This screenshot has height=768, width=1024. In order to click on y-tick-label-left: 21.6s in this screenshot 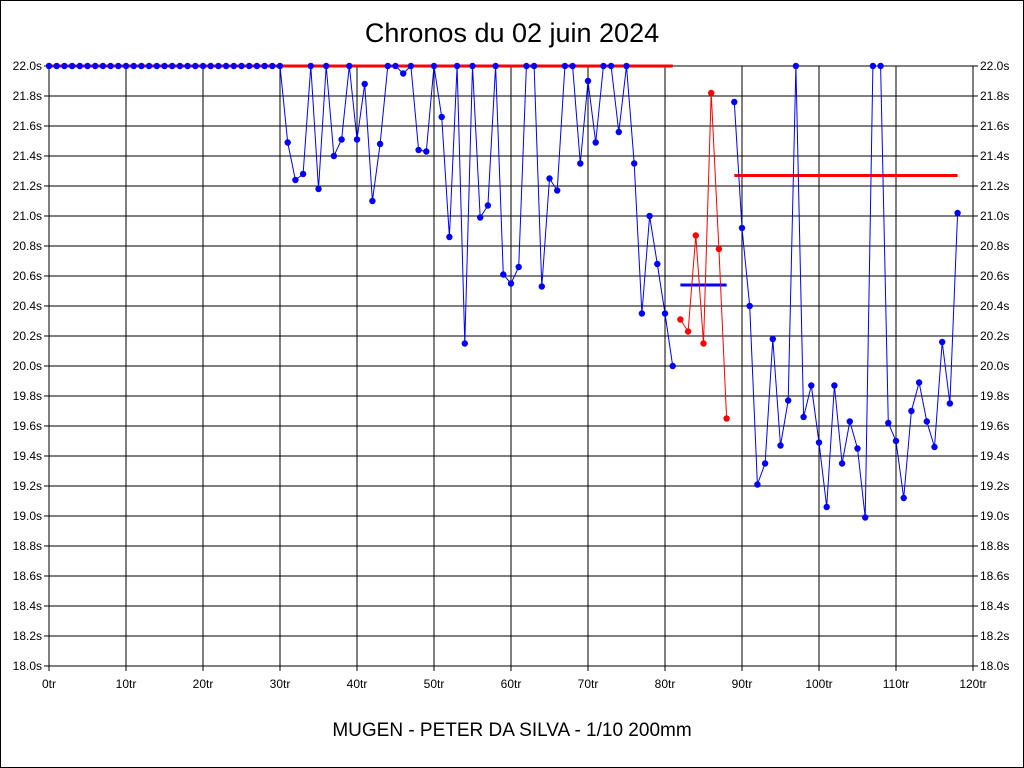, I will do `click(27, 126)`.